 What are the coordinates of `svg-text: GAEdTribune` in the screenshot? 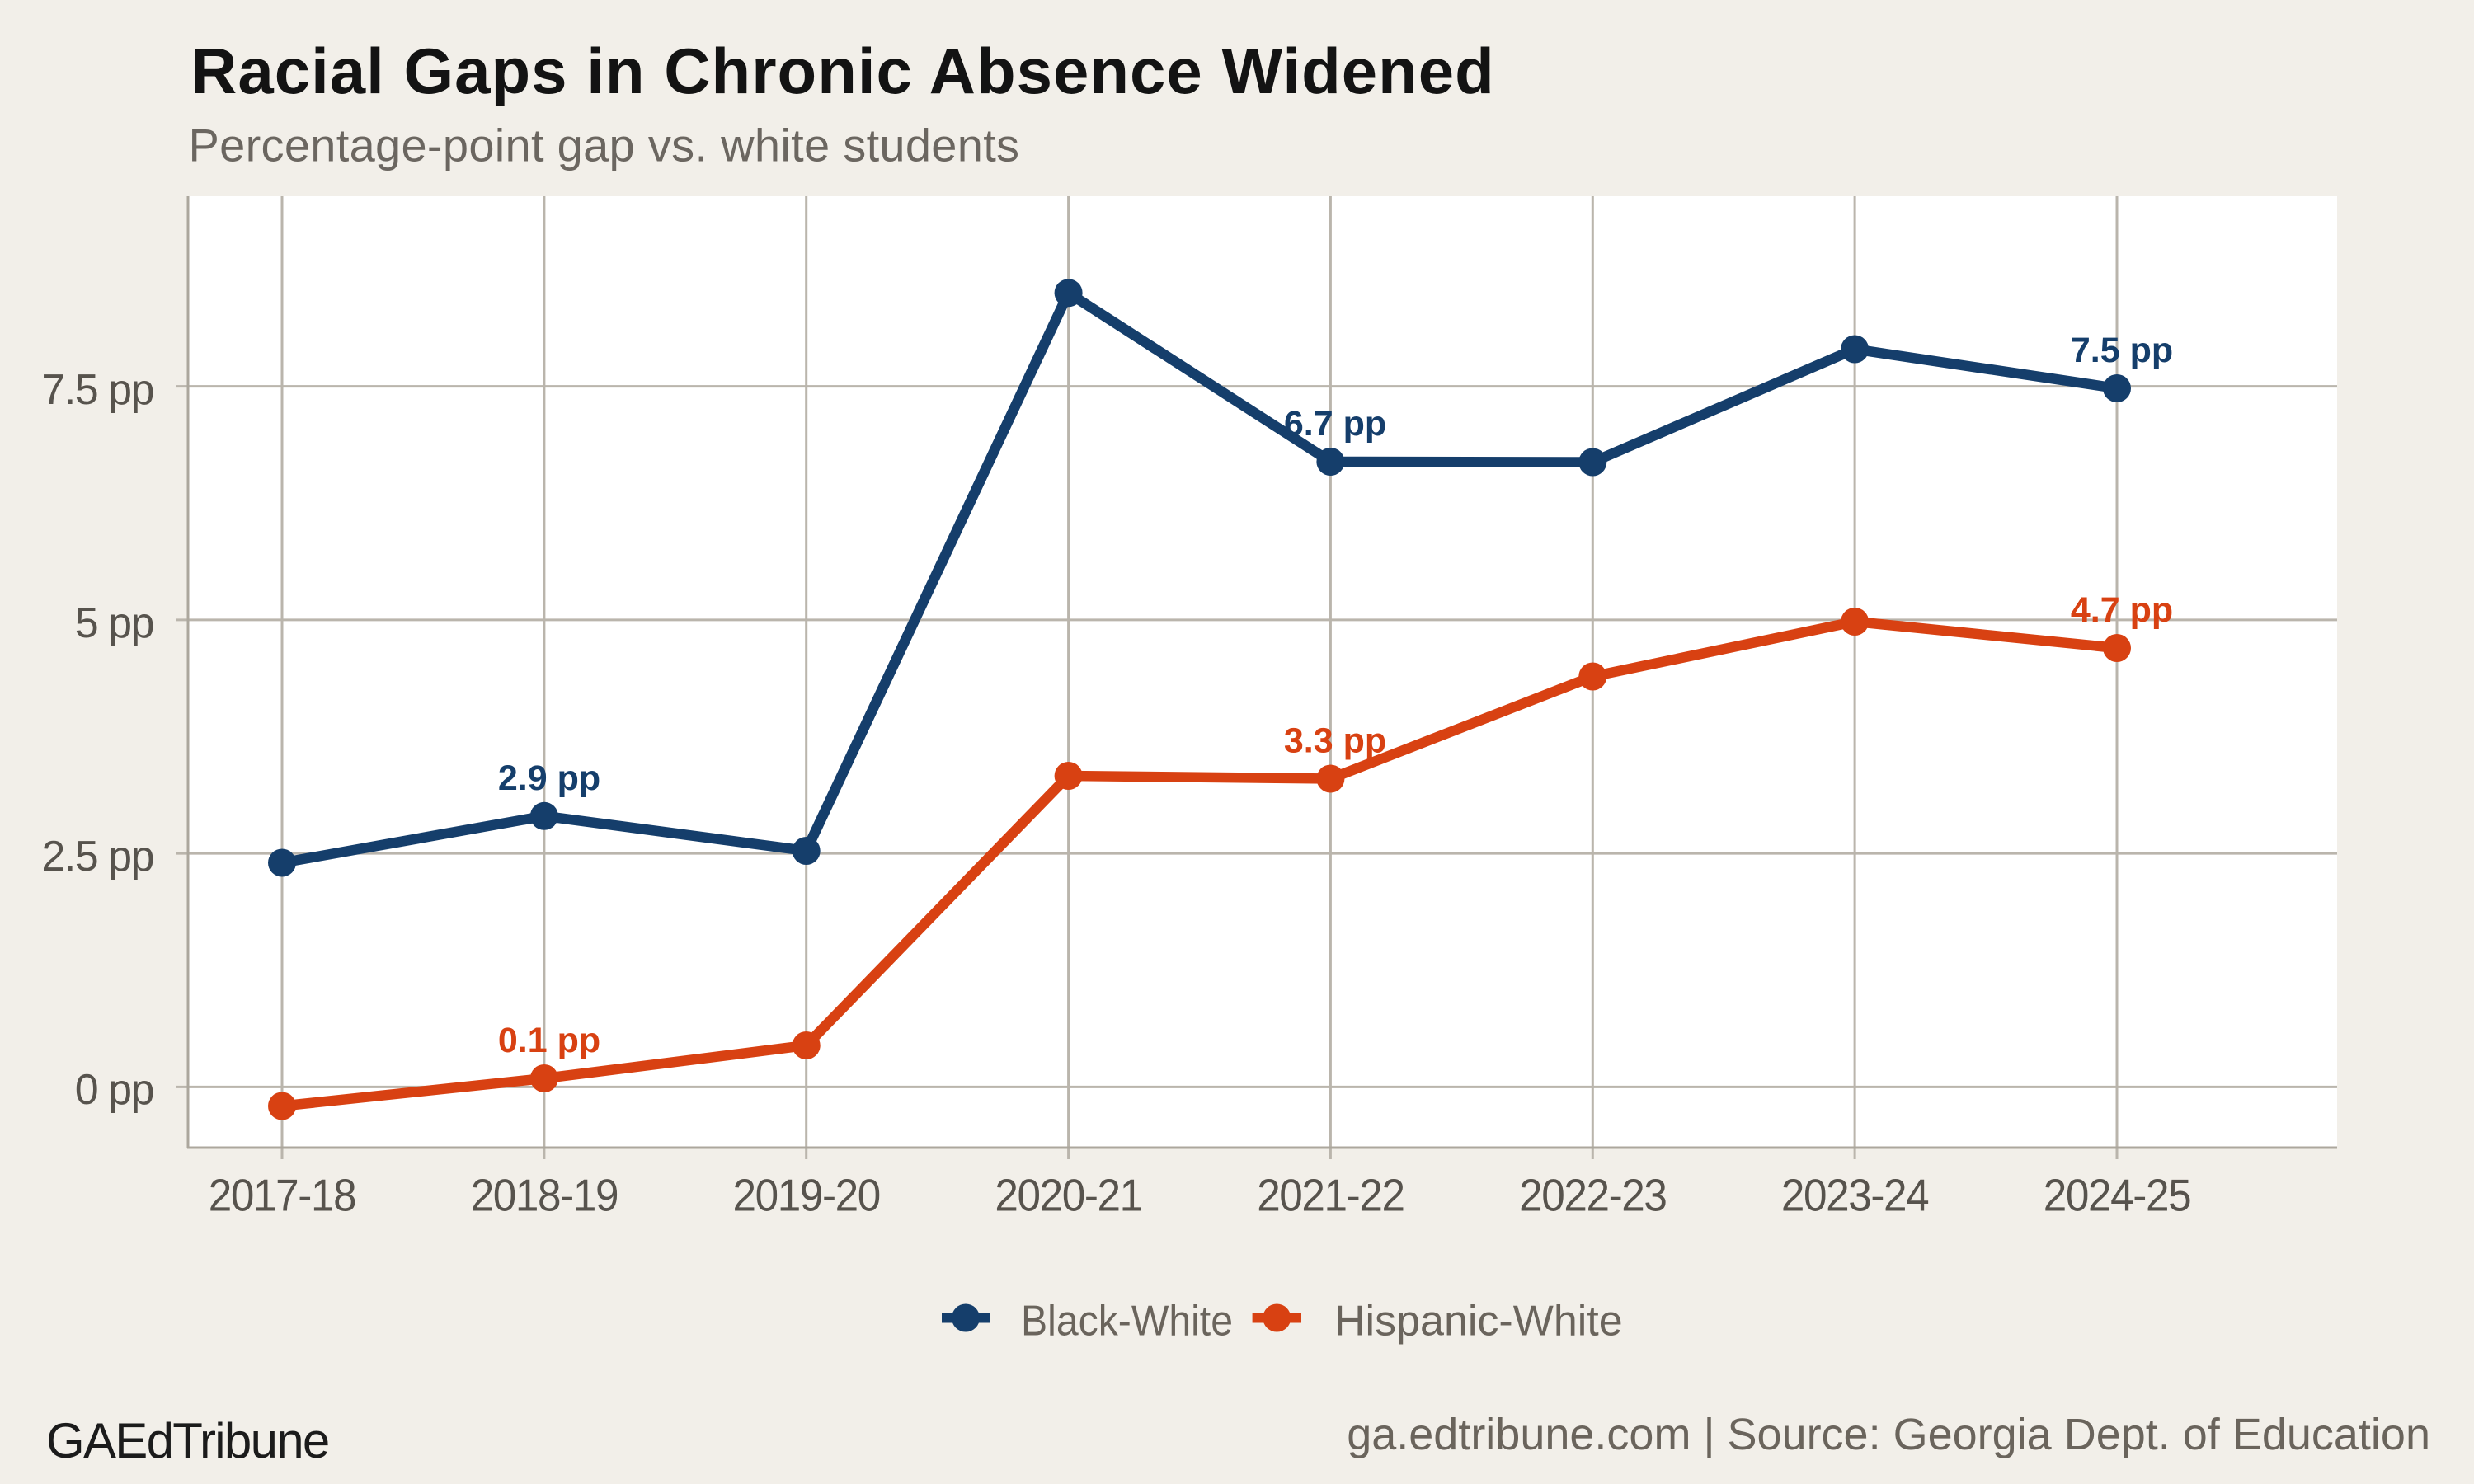 It's located at (187, 1440).